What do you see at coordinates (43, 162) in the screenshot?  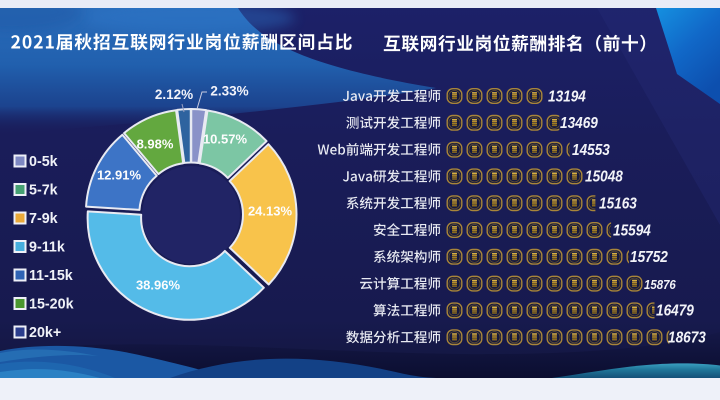 I see `svg-text: 0-5k` at bounding box center [43, 162].